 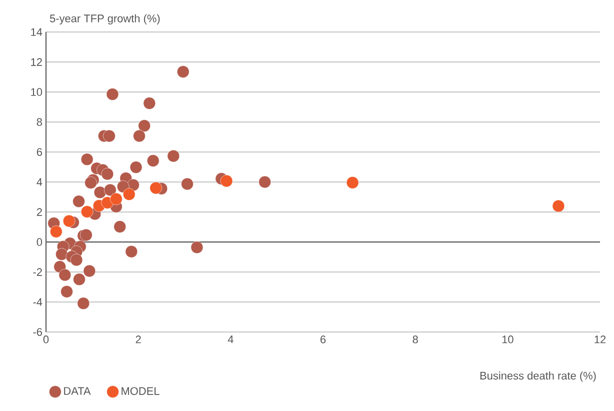 What do you see at coordinates (39, 242) in the screenshot?
I see `y-tick-label: 0` at bounding box center [39, 242].